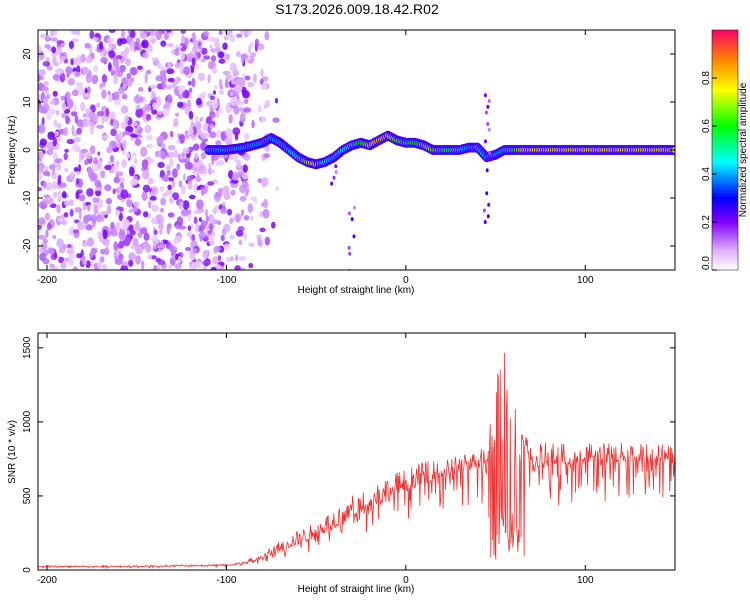 The height and width of the screenshot is (600, 750). Describe the element at coordinates (27, 421) in the screenshot. I see `y-tick-label: 1000` at that location.